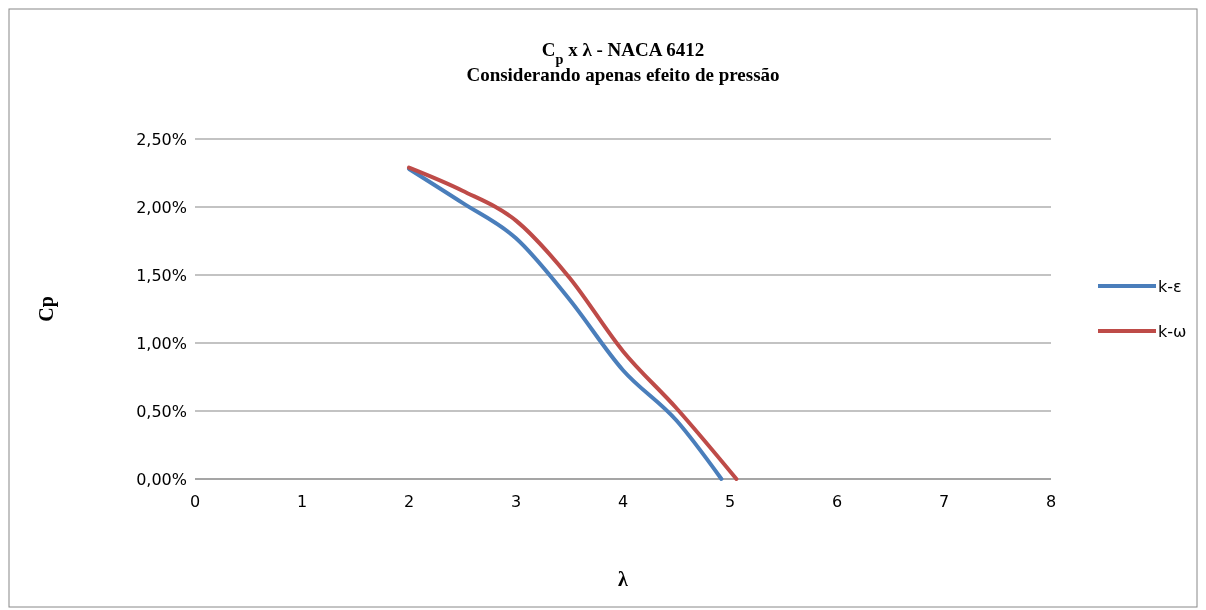  I want to click on y-tick-label: 2,50%, so click(161, 139).